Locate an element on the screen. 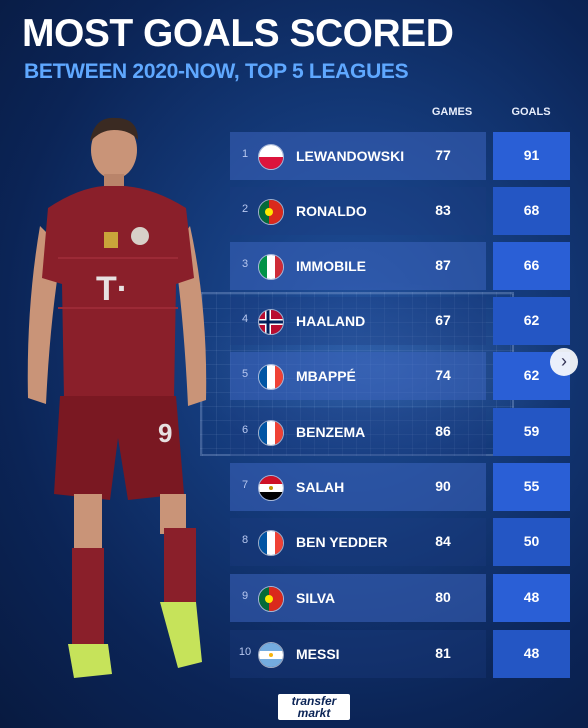 The width and height of the screenshot is (588, 728). player-name: RONALDO is located at coordinates (331, 211).